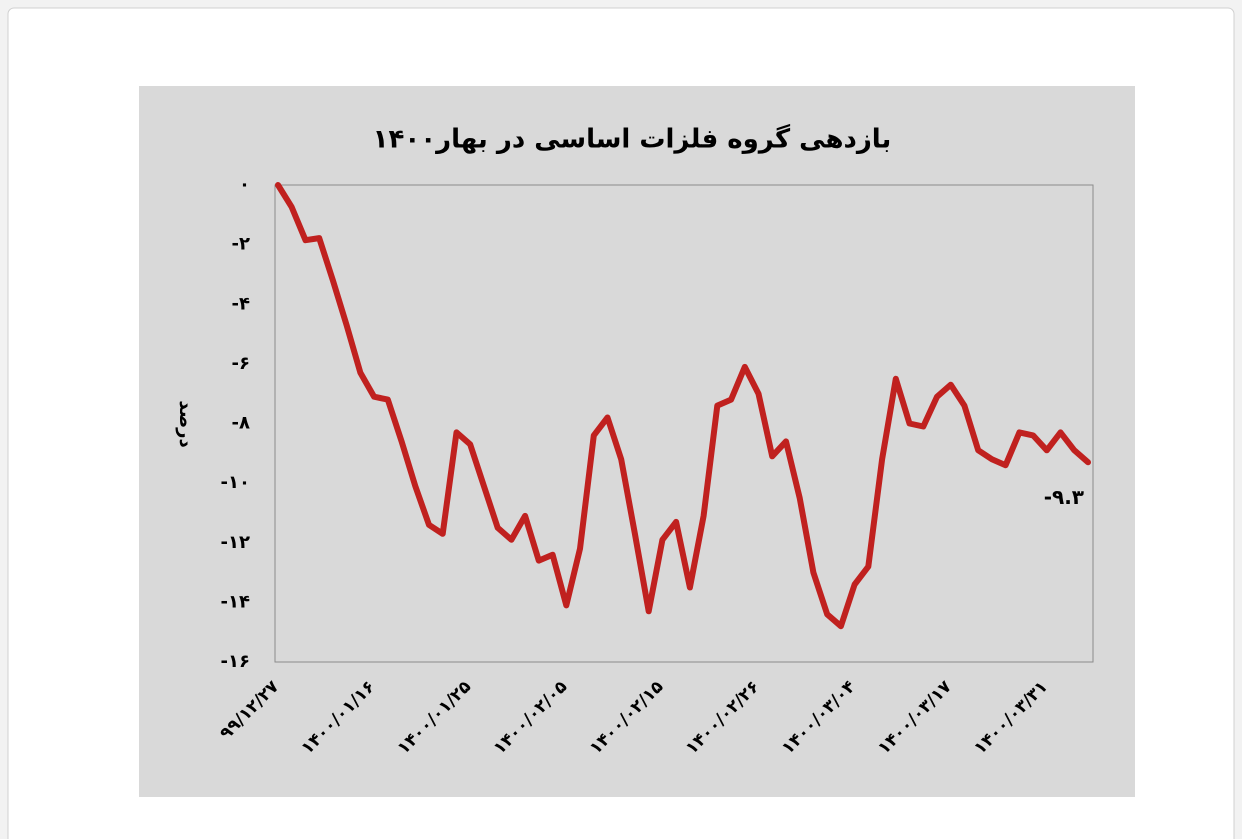  I want to click on y-tick-label: -۱۰, so click(235, 482).